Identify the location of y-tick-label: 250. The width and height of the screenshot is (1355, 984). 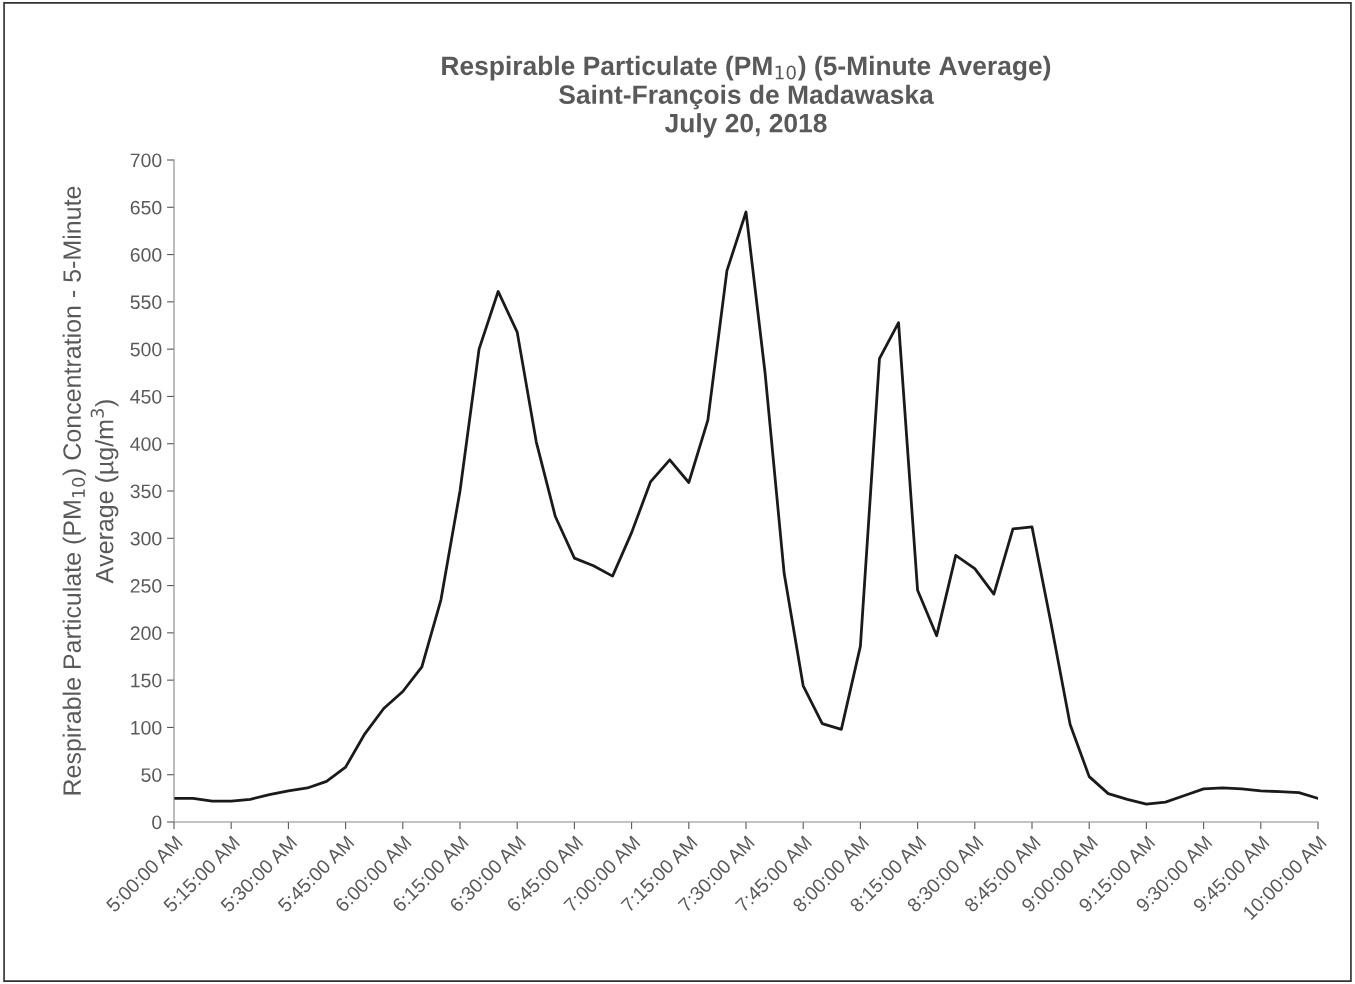
(146, 586).